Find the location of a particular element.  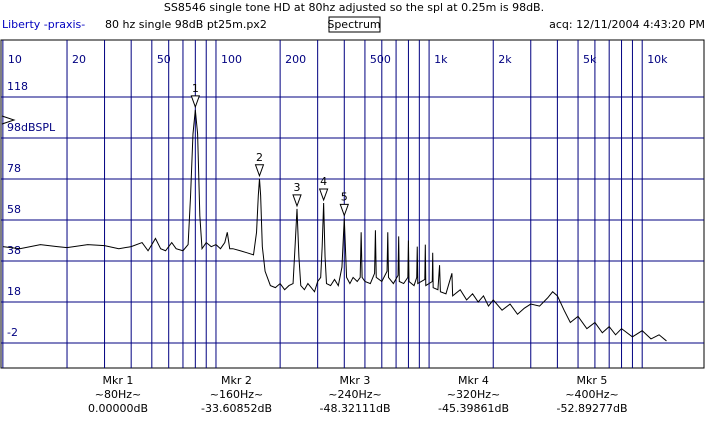

view-box is located at coordinates (354, 24).